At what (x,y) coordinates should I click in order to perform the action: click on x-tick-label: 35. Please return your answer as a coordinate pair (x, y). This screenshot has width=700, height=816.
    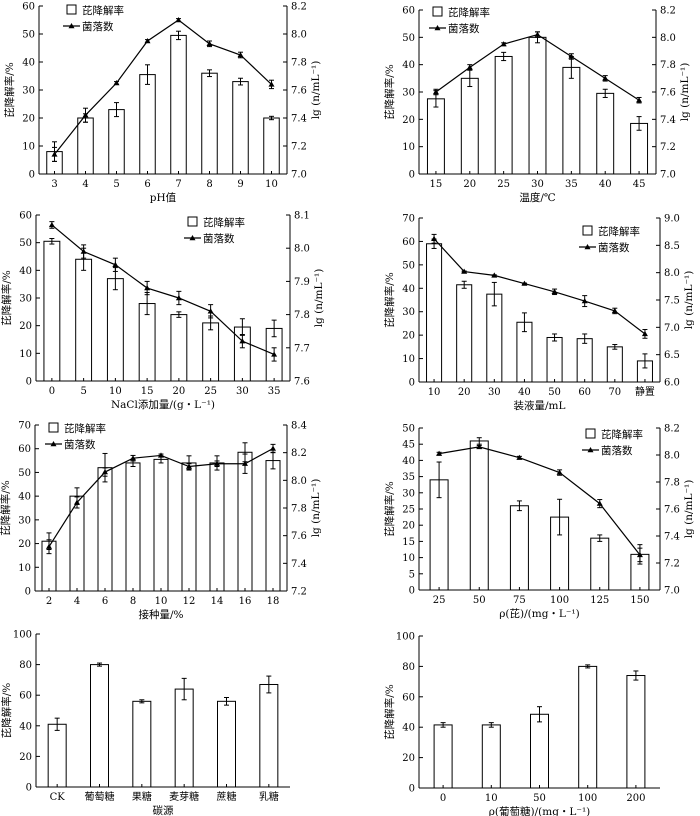
    Looking at the image, I should click on (571, 184).